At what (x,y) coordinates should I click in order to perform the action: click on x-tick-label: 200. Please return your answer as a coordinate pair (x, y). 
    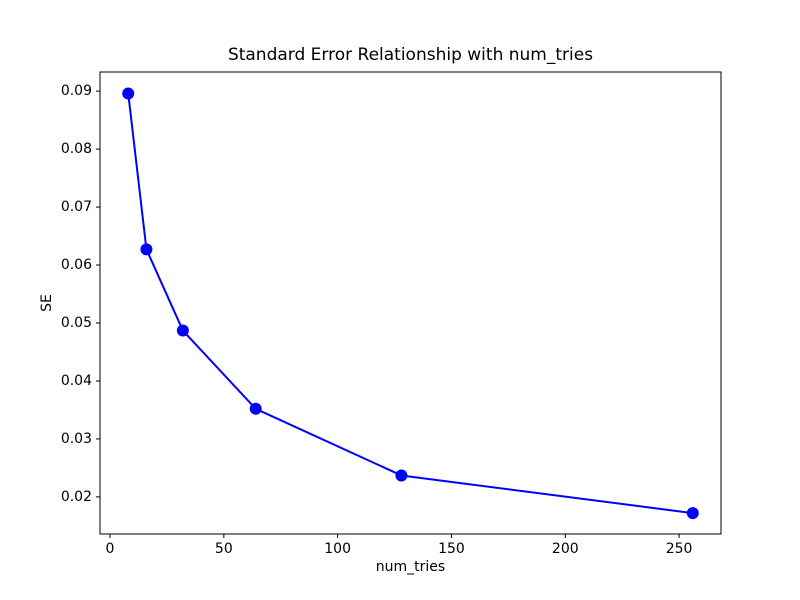
    Looking at the image, I should click on (565, 549).